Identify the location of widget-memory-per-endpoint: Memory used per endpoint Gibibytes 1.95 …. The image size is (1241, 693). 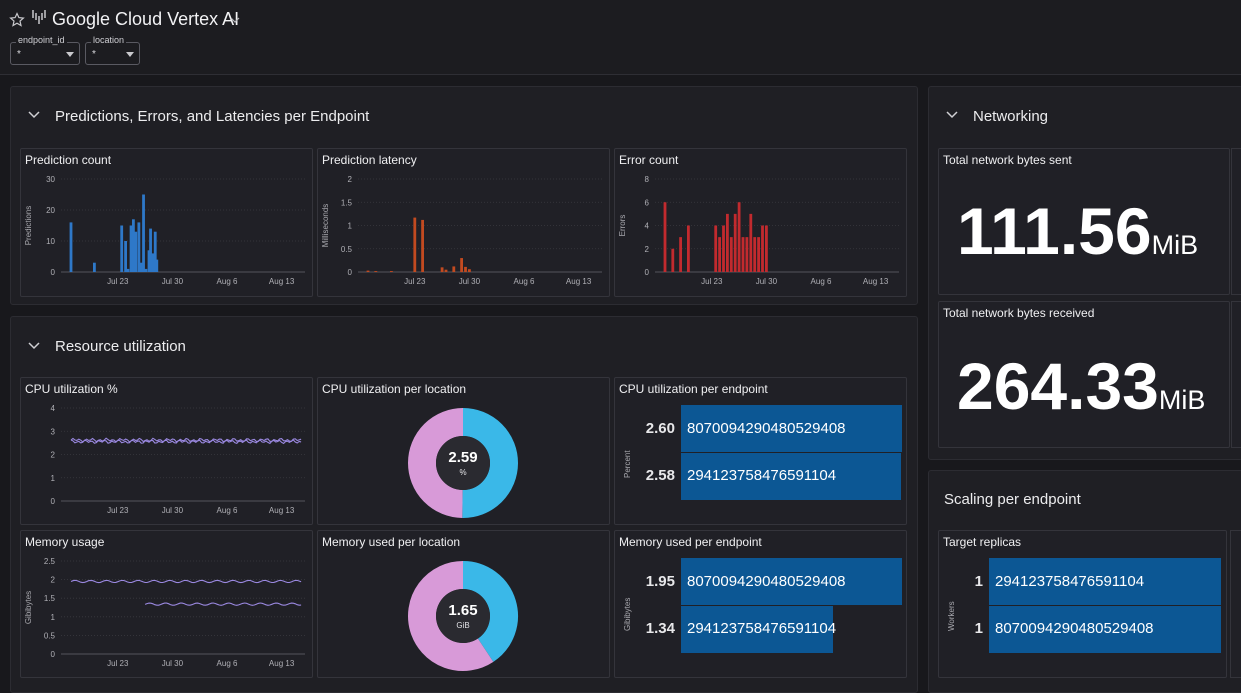
(760, 604).